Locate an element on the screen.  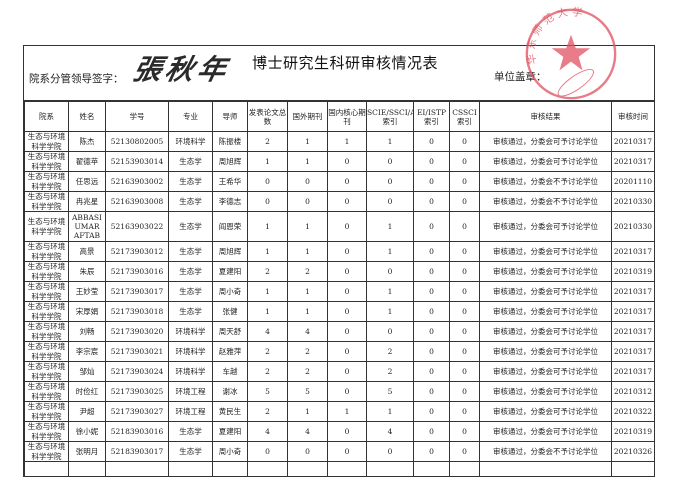
cell-date: 20210322 is located at coordinates (633, 411).